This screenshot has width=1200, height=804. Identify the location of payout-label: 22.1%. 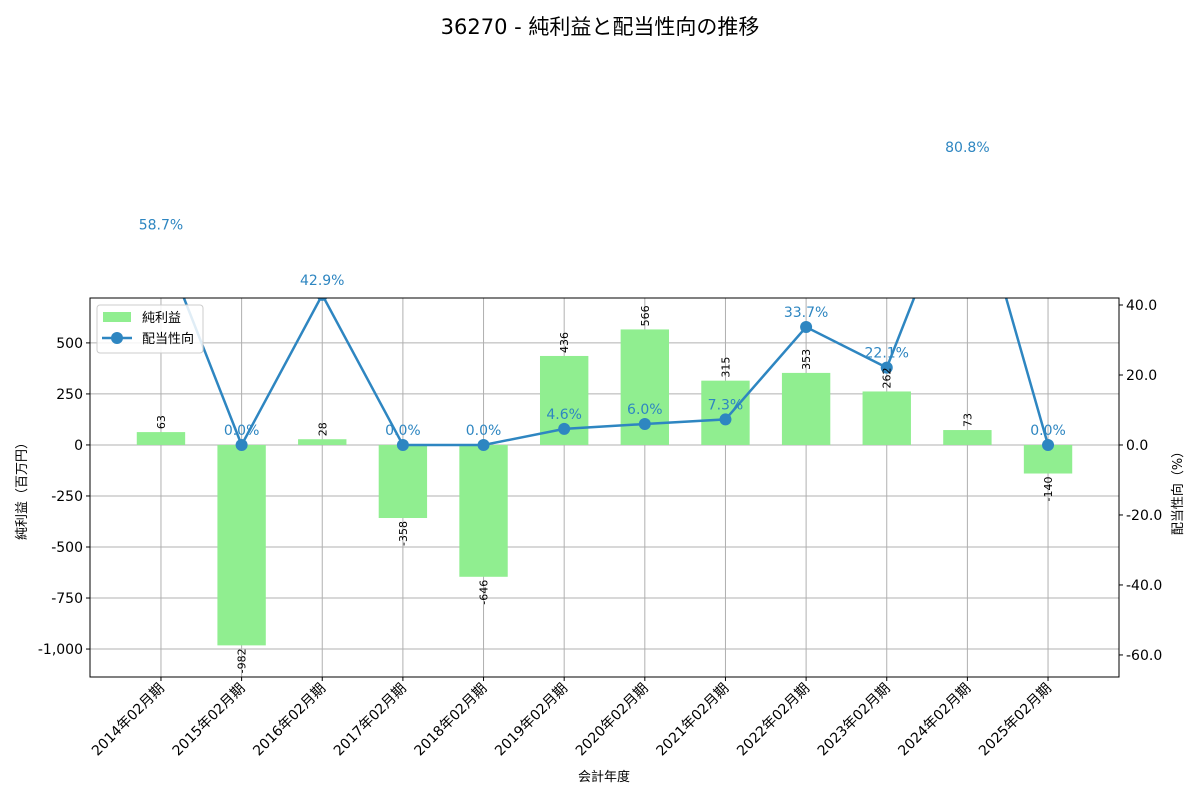
(887, 354).